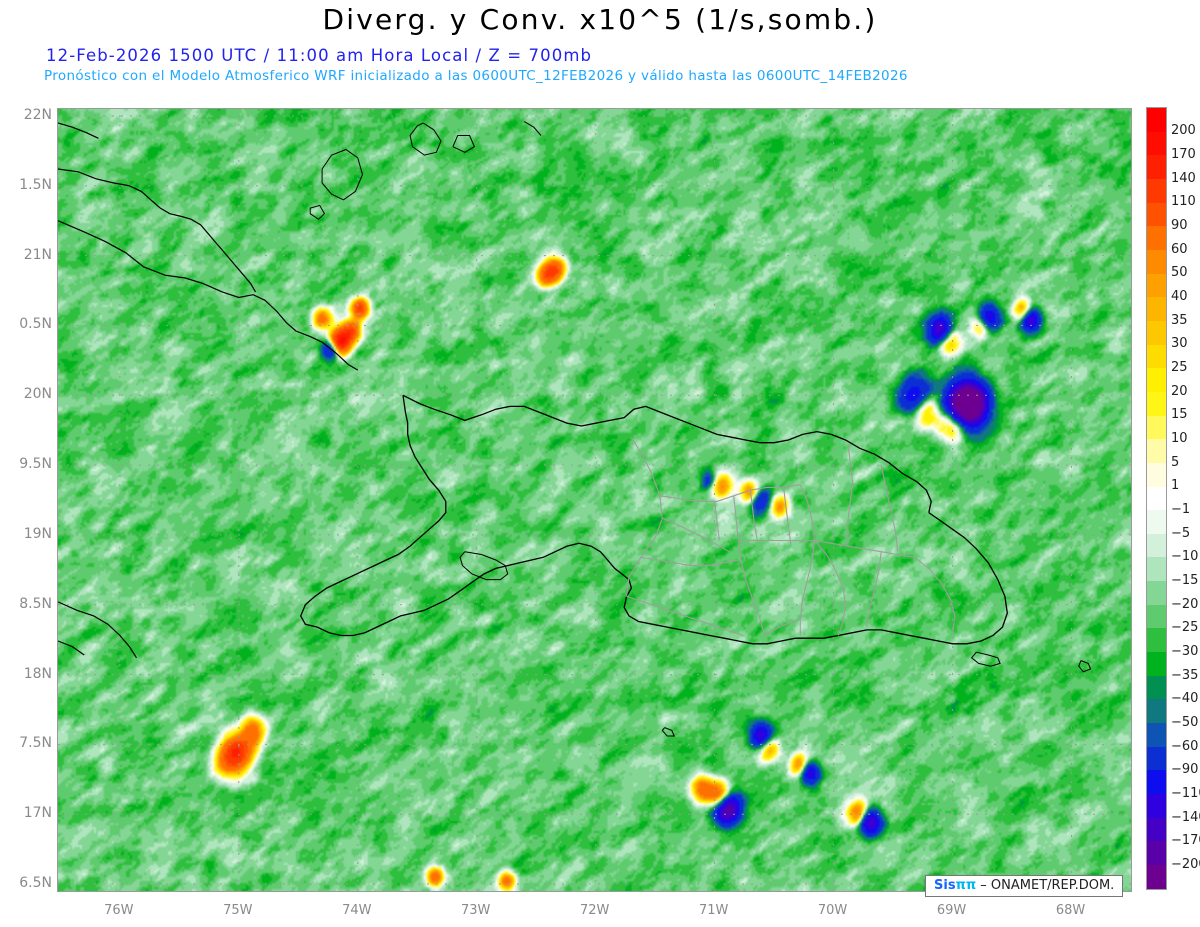 The width and height of the screenshot is (1200, 927). I want to click on lat-tick-label: 22N, so click(37, 114).